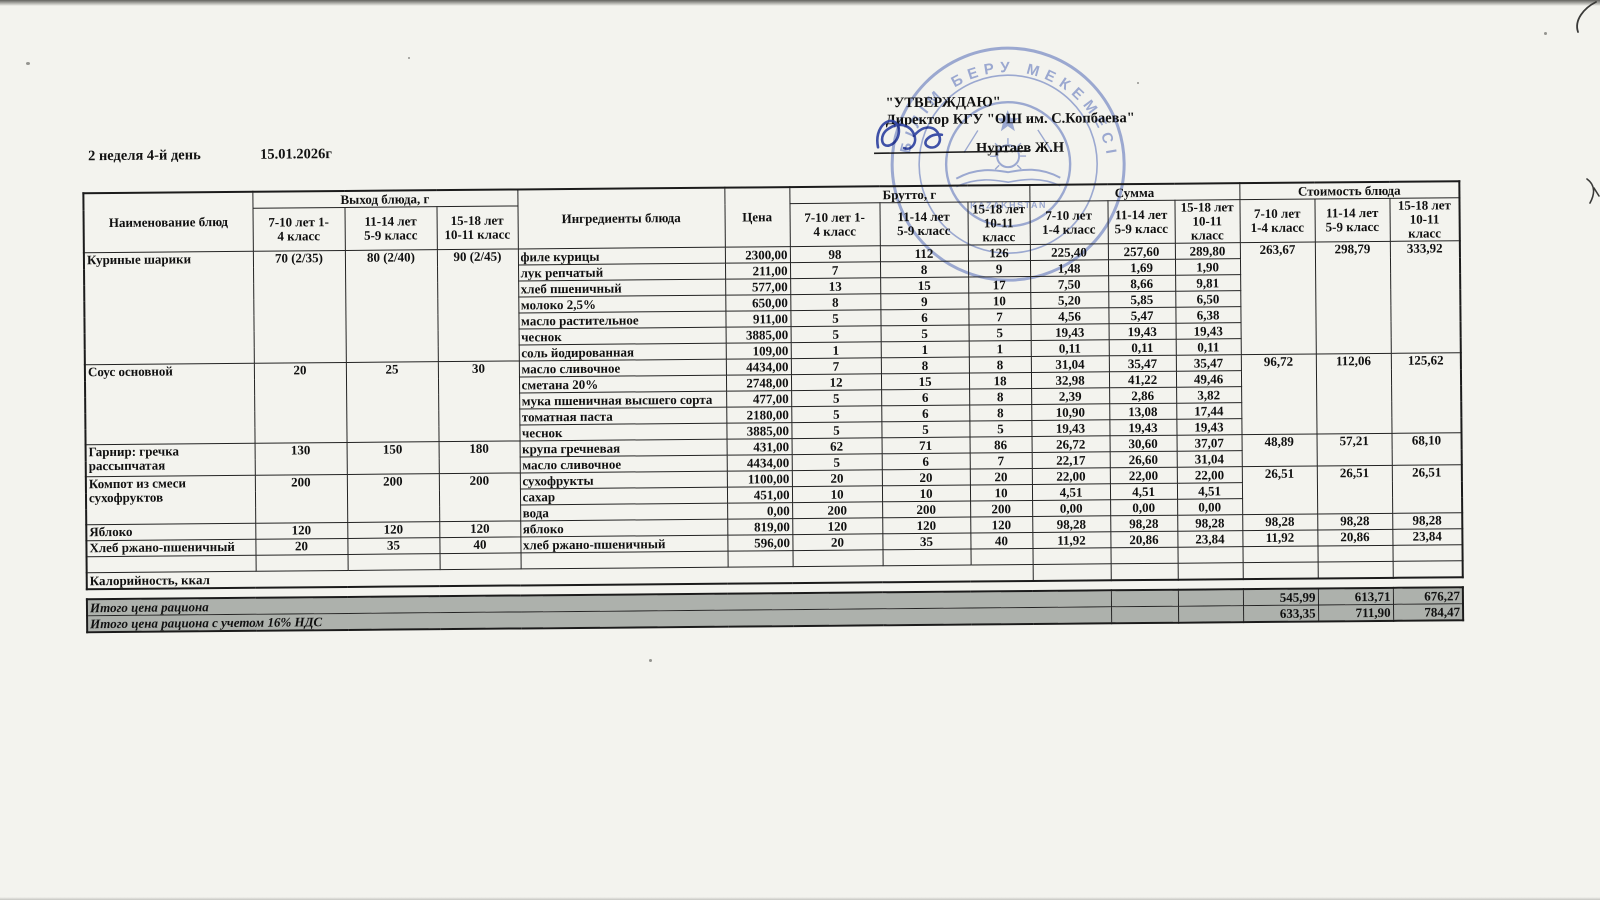 This screenshot has width=1600, height=900. What do you see at coordinates (623, 384) in the screenshot?
I see `ingredient-cell: сметана 20%` at bounding box center [623, 384].